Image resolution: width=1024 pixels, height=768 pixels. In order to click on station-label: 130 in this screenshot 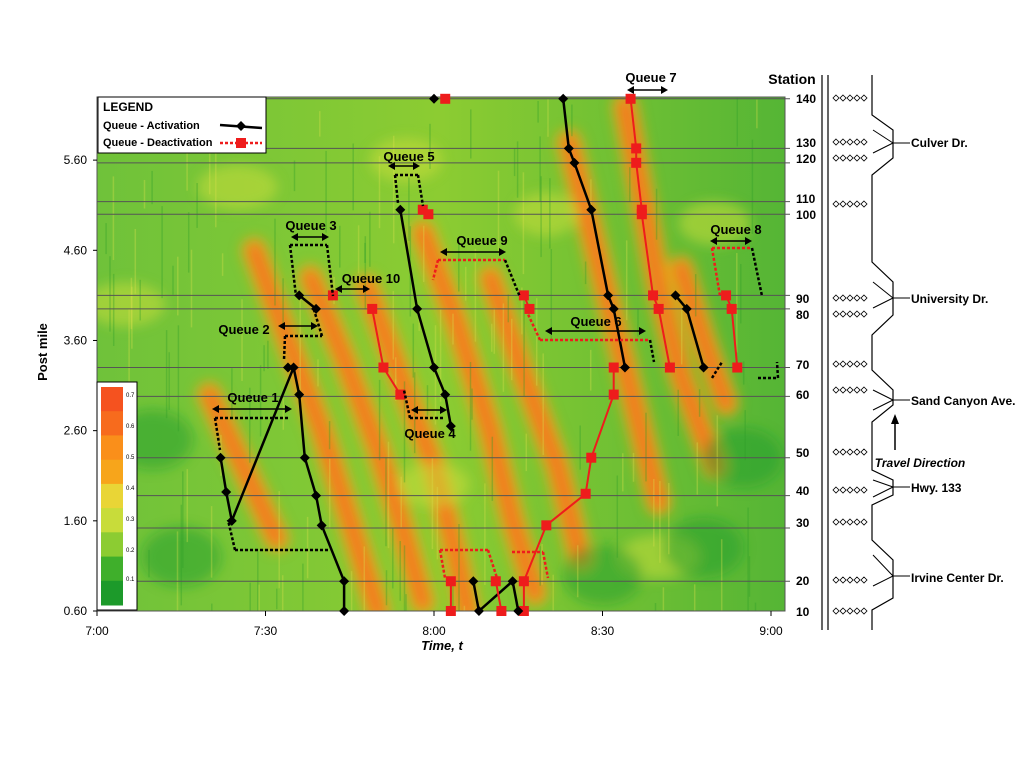, I will do `click(806, 143)`.